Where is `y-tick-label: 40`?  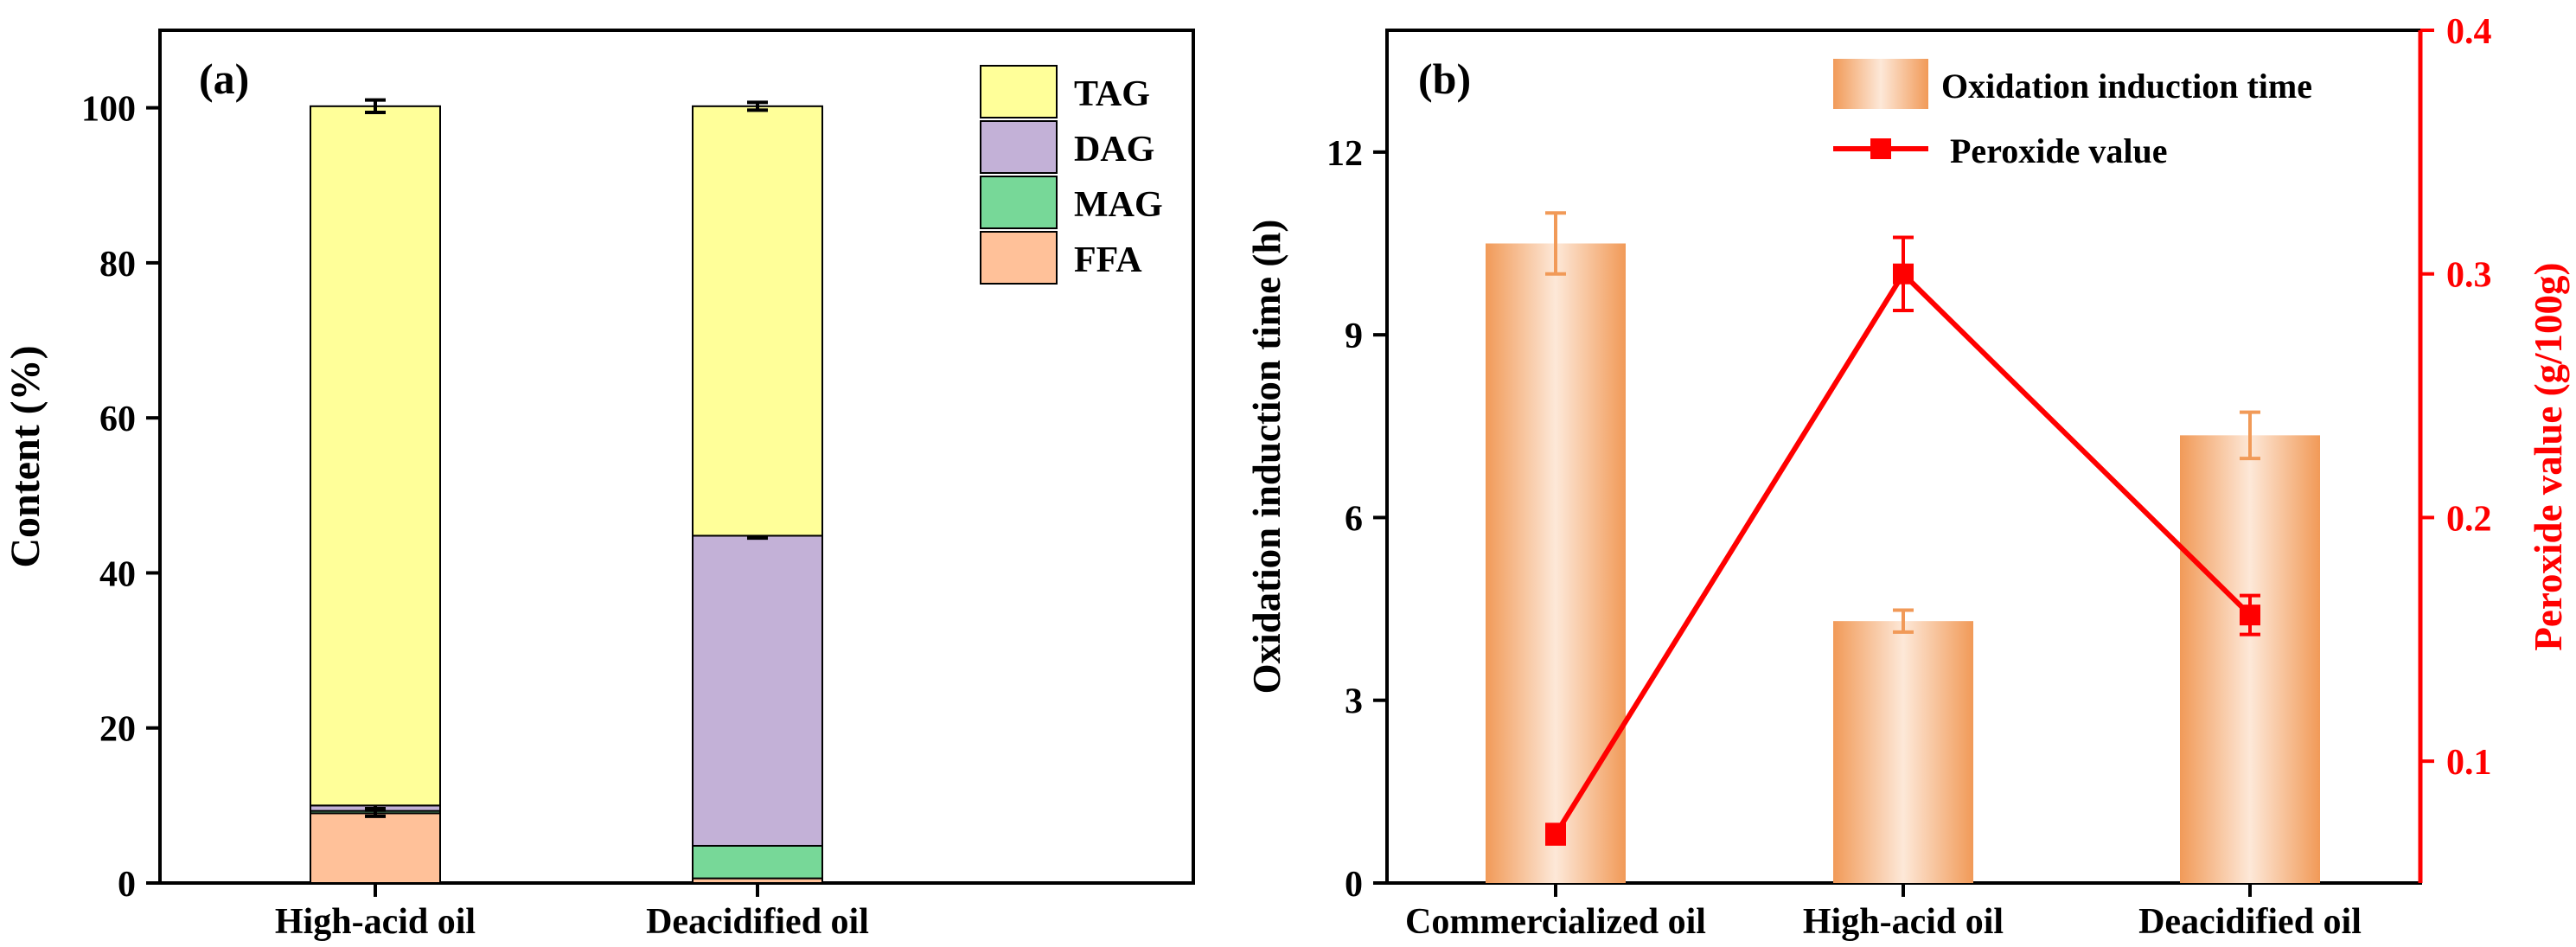 y-tick-label: 40 is located at coordinates (118, 574).